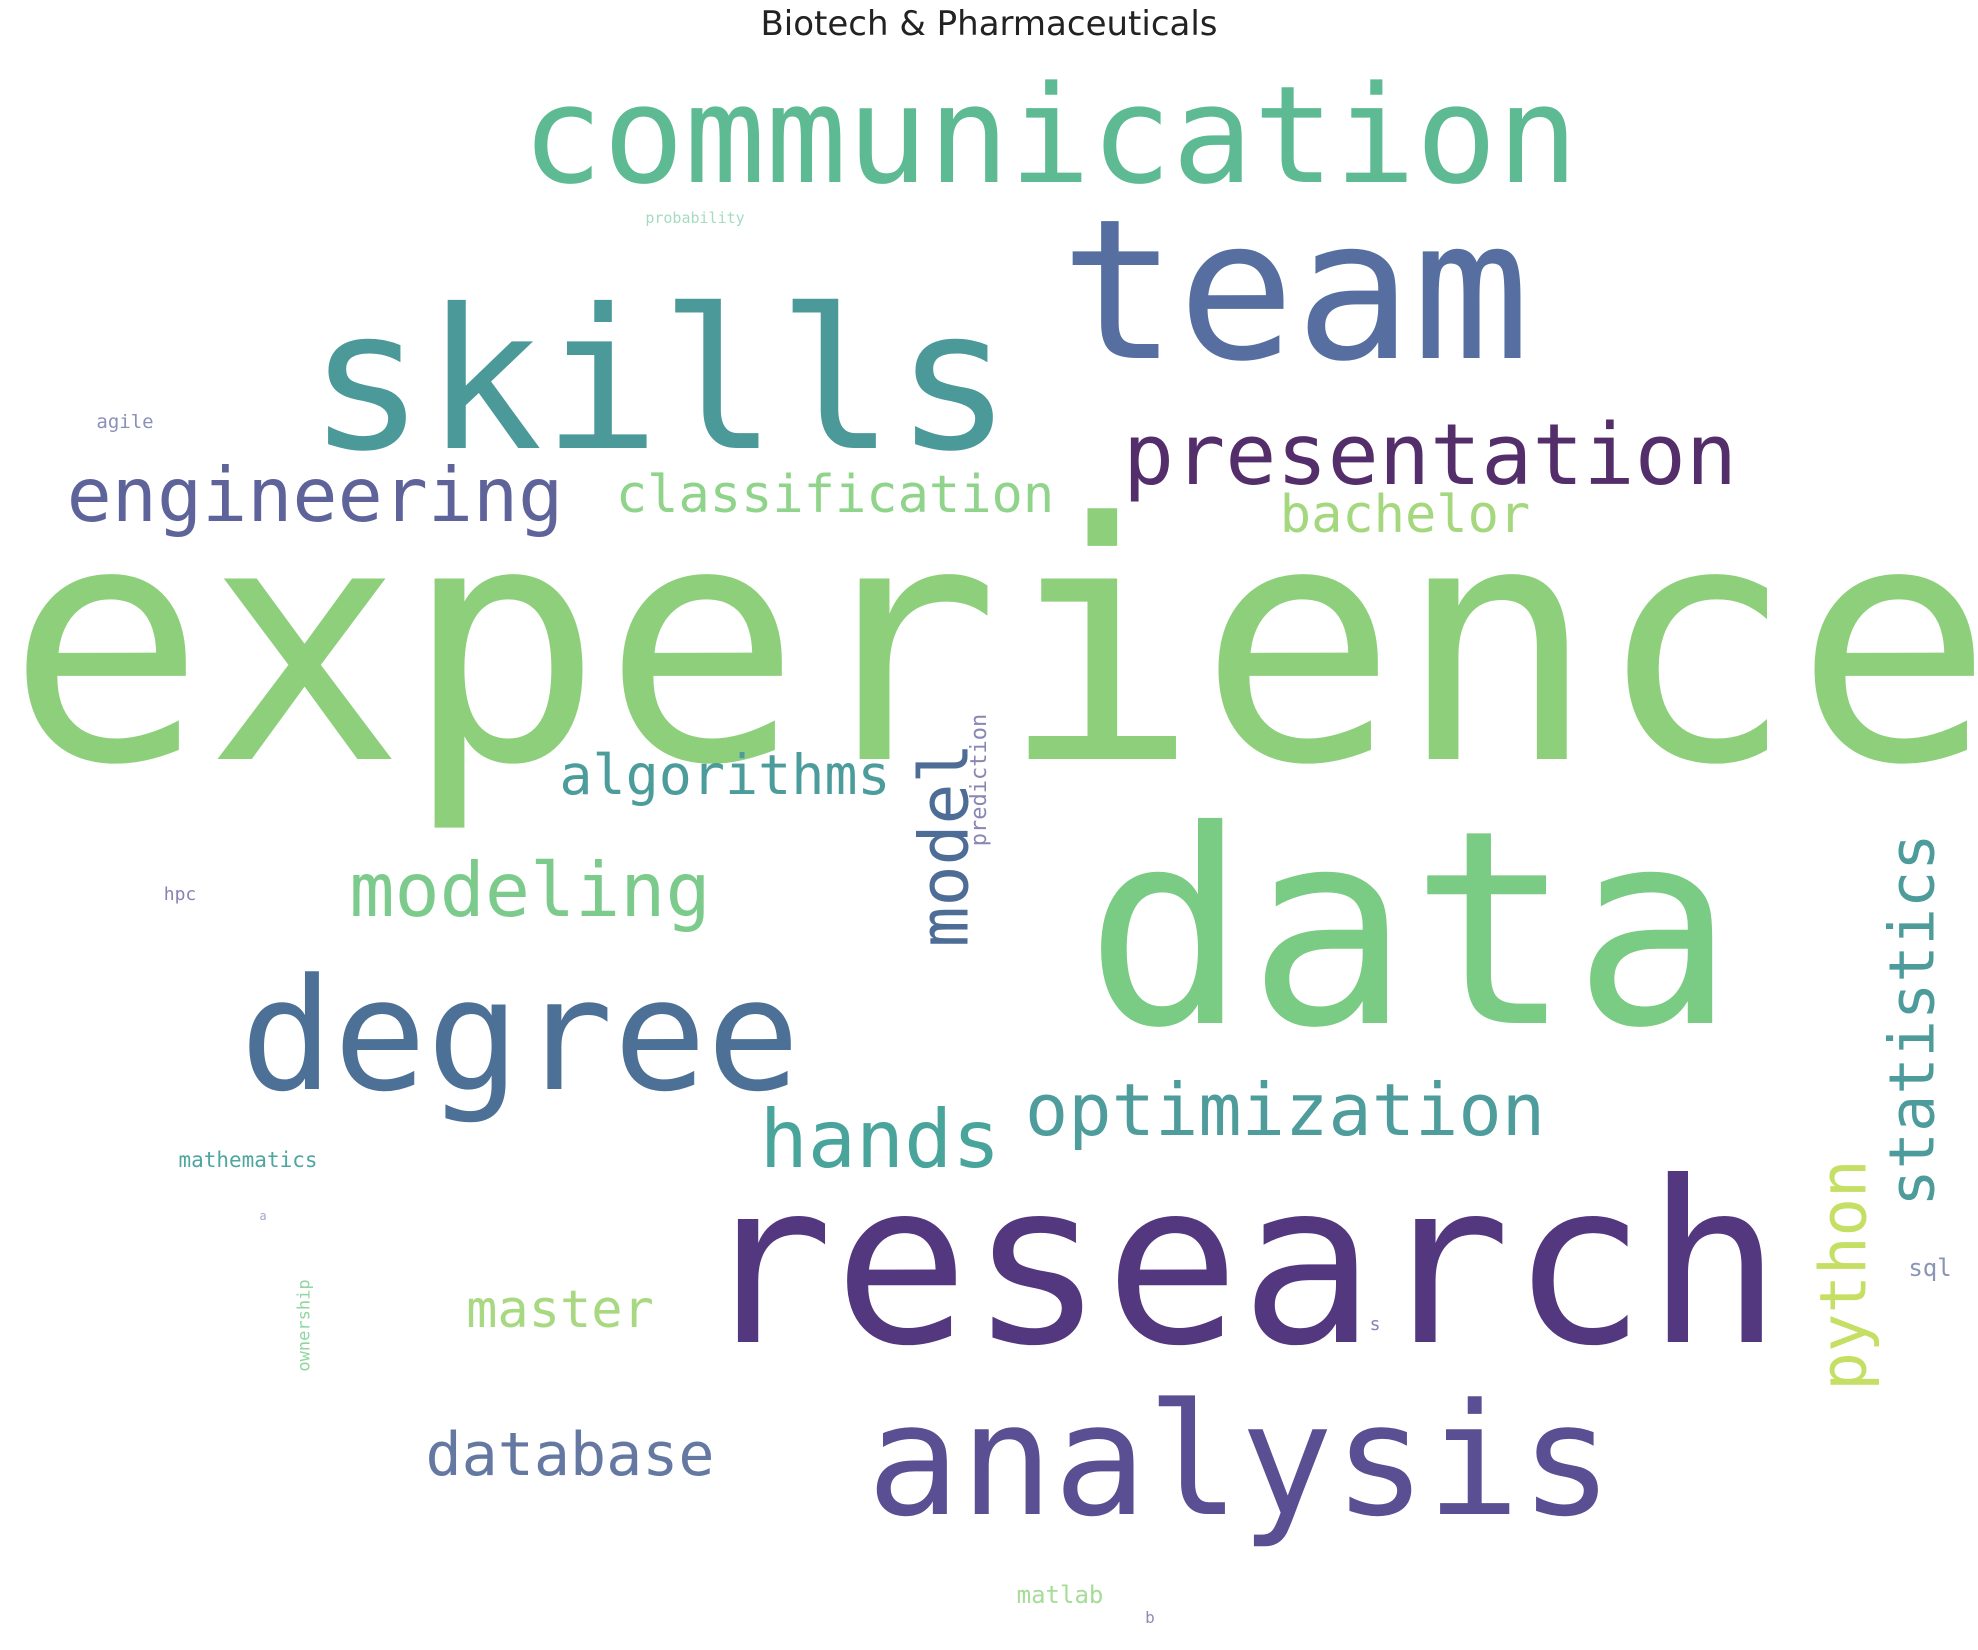 This screenshot has height=1650, width=1978. What do you see at coordinates (1240, 1264) in the screenshot?
I see `word-research: research` at bounding box center [1240, 1264].